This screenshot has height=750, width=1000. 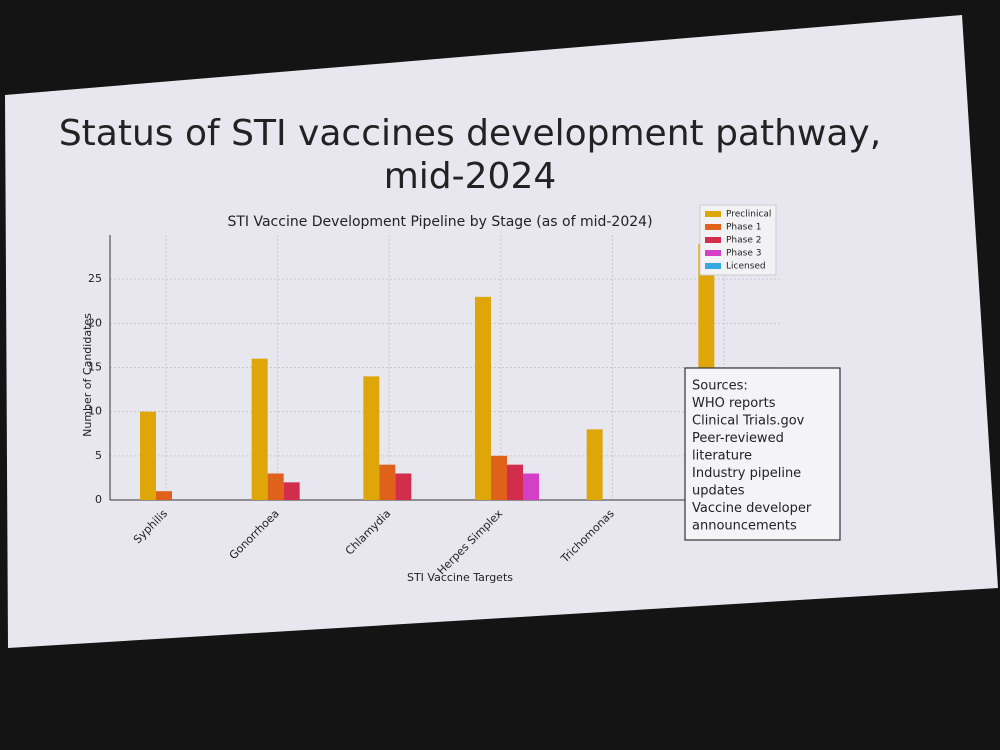 What do you see at coordinates (743, 241) in the screenshot?
I see `legend-label: Phase 2` at bounding box center [743, 241].